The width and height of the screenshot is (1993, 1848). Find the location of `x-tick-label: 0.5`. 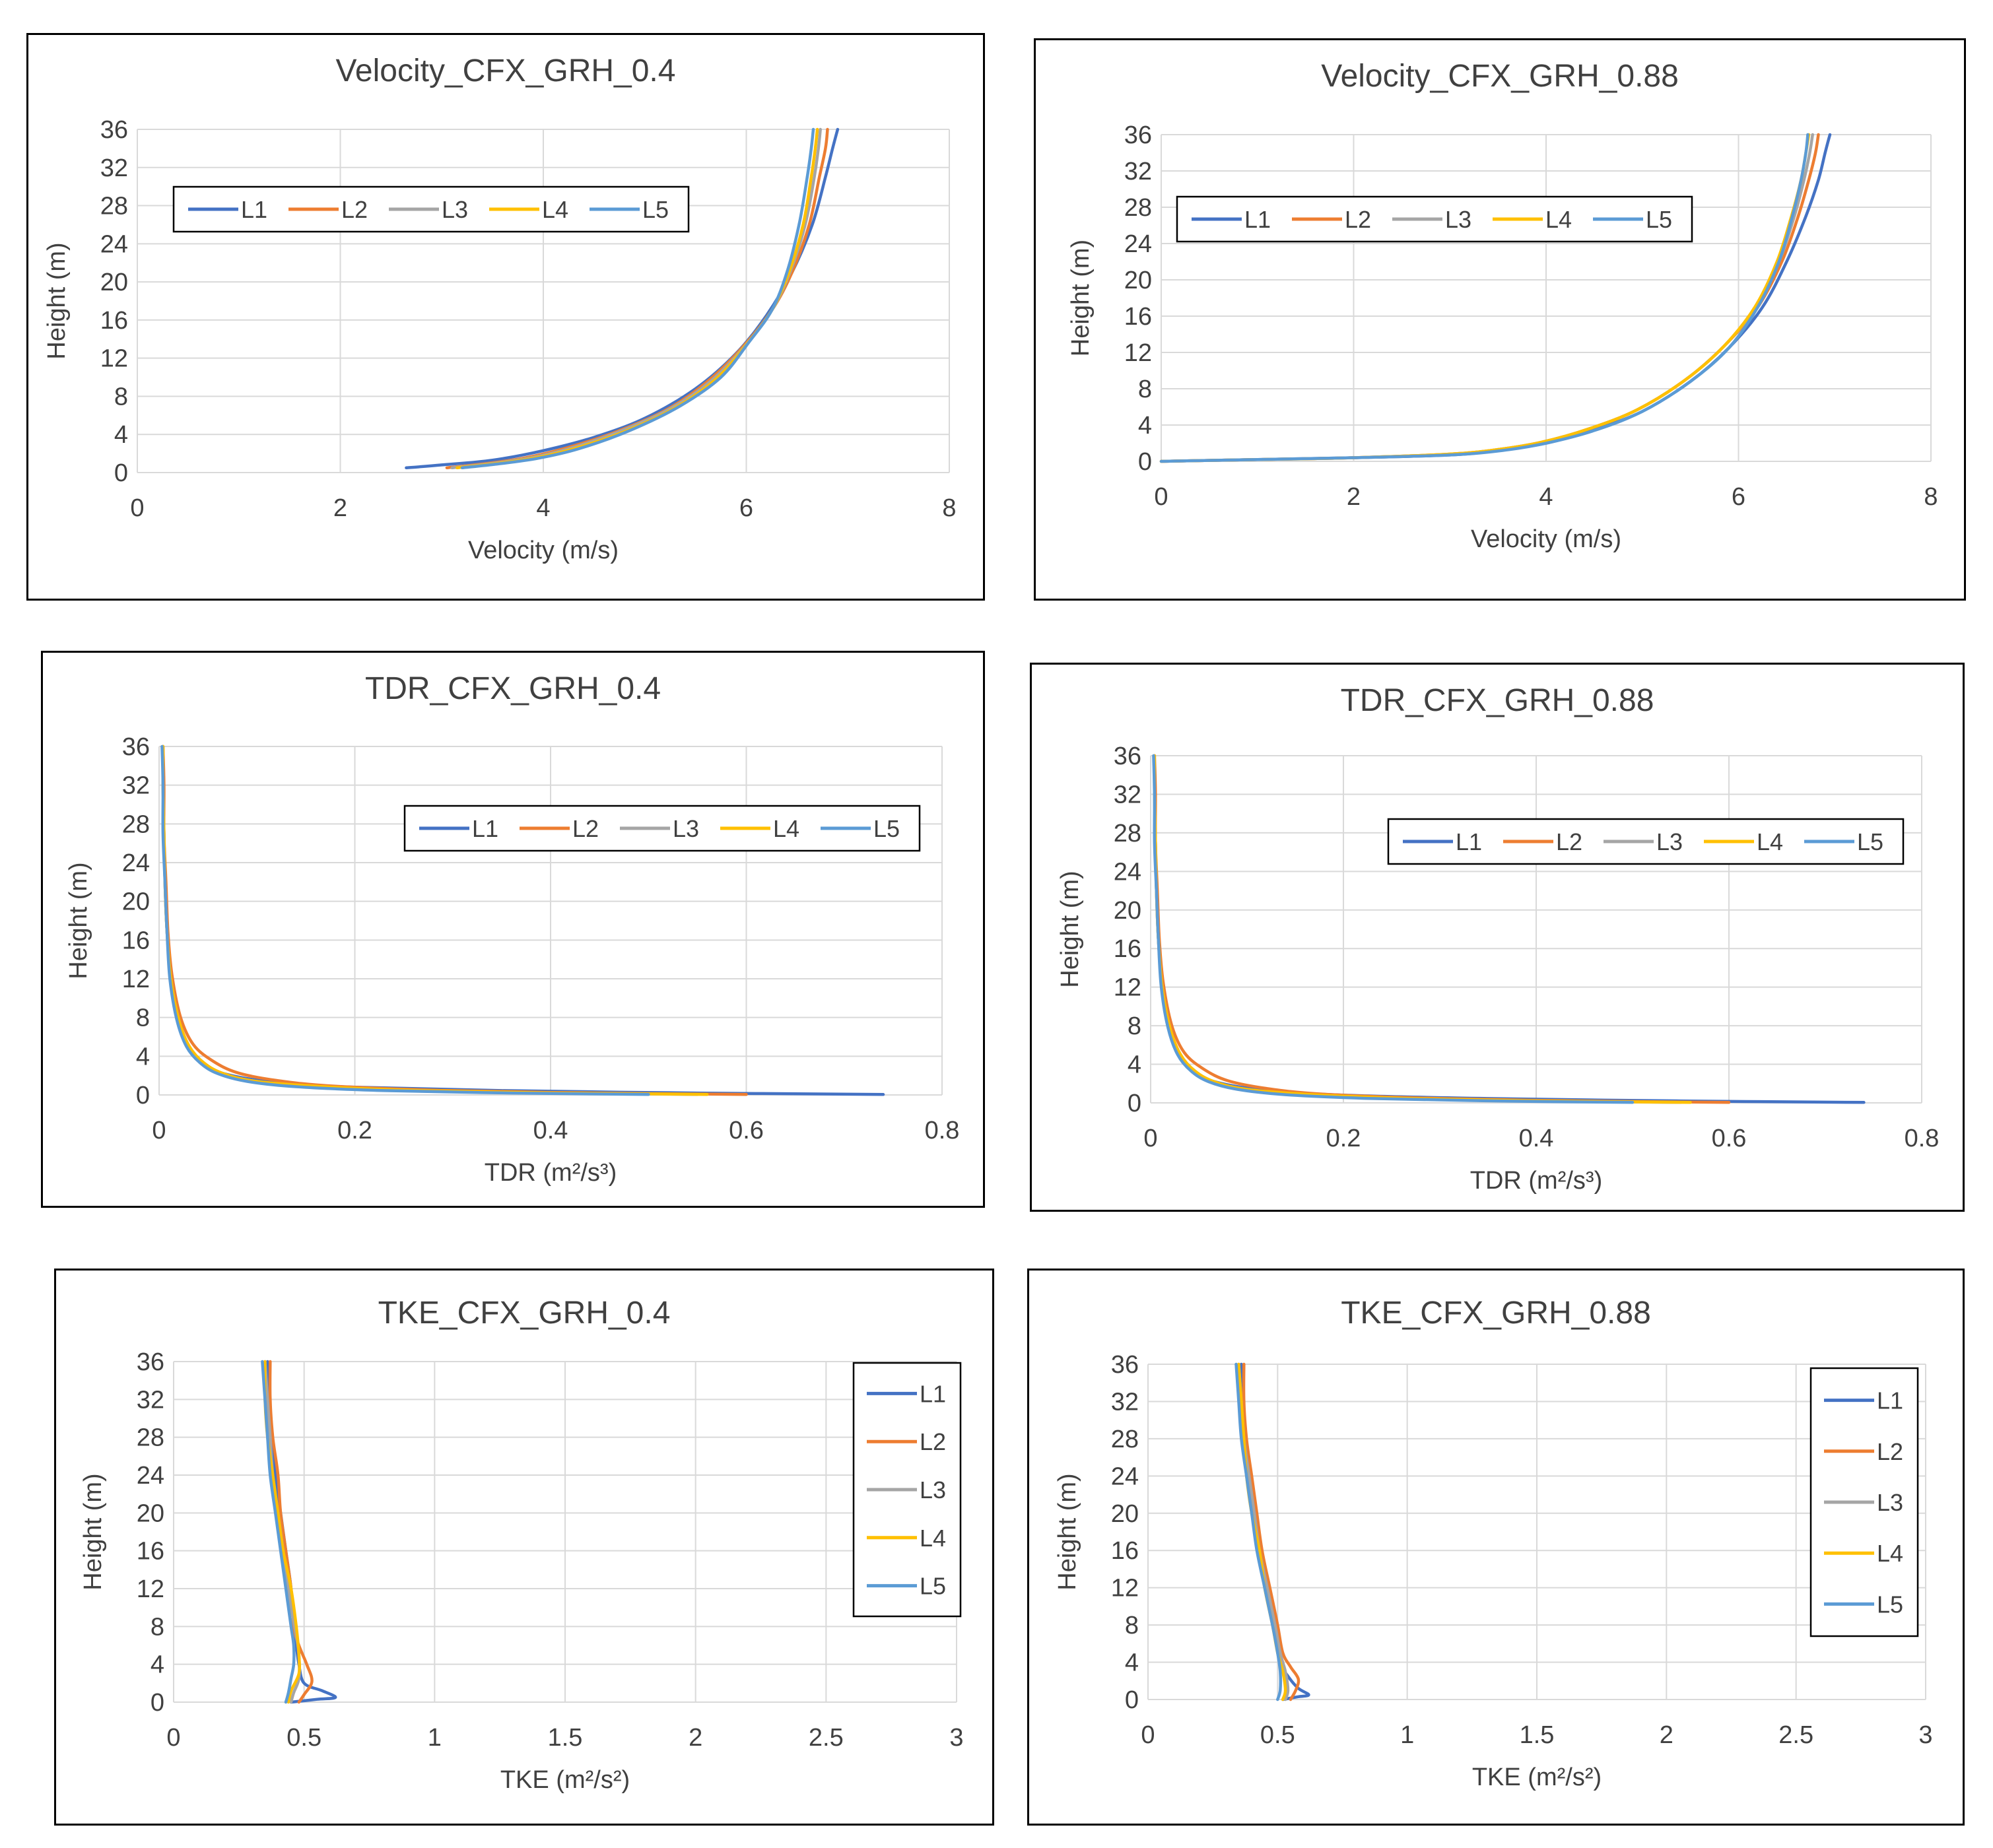

x-tick-label: 0.5 is located at coordinates (1277, 1735).